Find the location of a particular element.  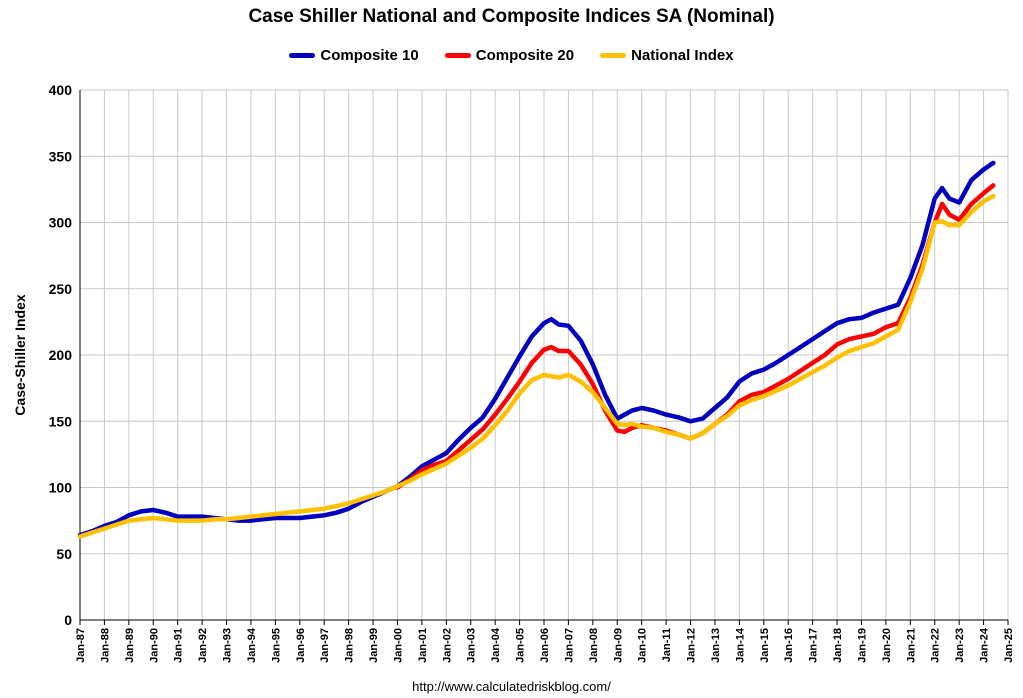

x-tick-label: Jan-08 is located at coordinates (594, 645).